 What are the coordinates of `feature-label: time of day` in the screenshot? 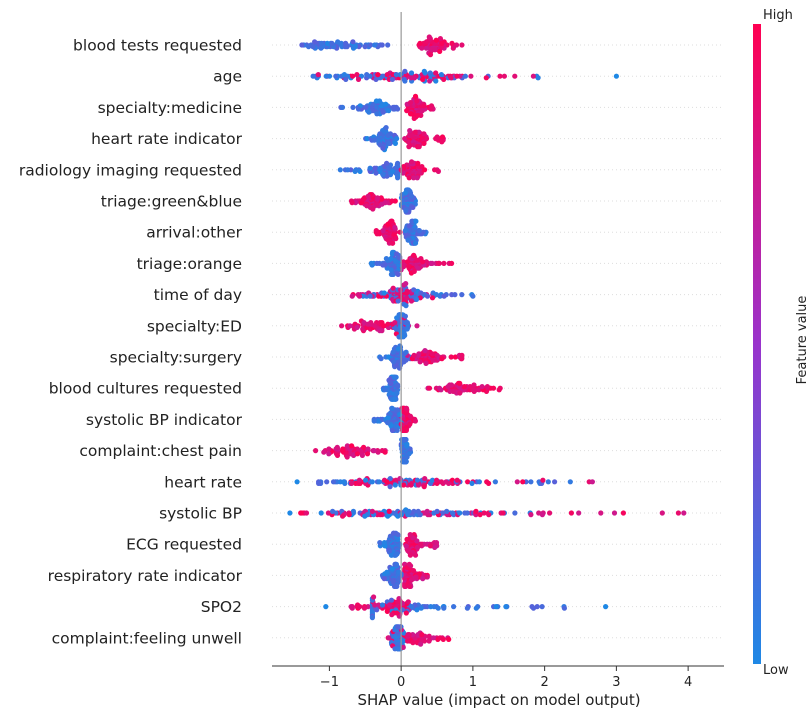 It's located at (198, 295).